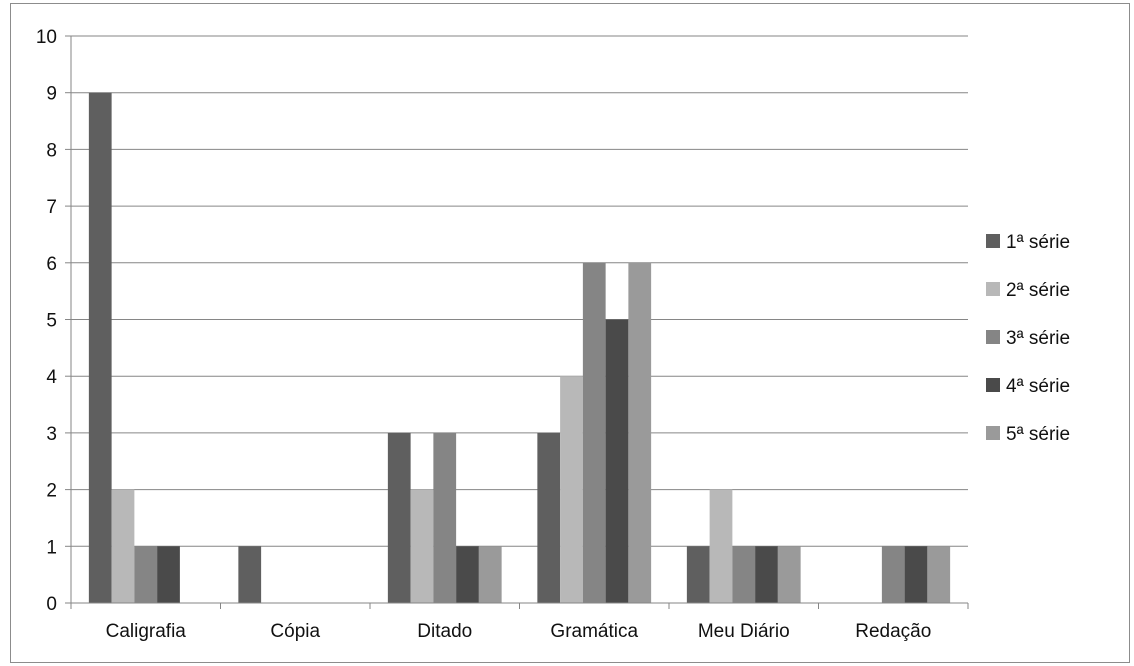  What do you see at coordinates (46, 37) in the screenshot?
I see `y-tick-label: 10` at bounding box center [46, 37].